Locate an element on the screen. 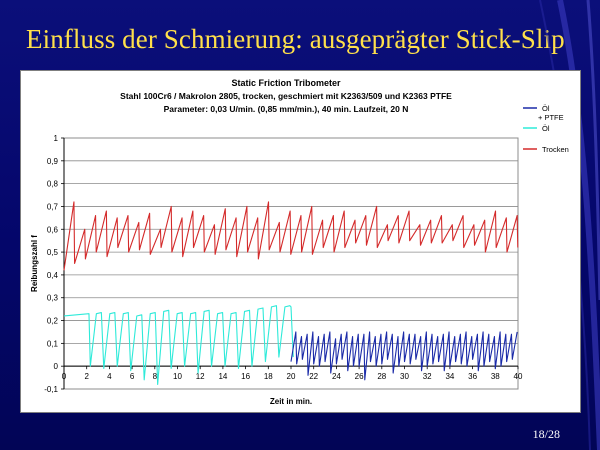 The height and width of the screenshot is (450, 600). x-tick-label: 2 is located at coordinates (86, 376).